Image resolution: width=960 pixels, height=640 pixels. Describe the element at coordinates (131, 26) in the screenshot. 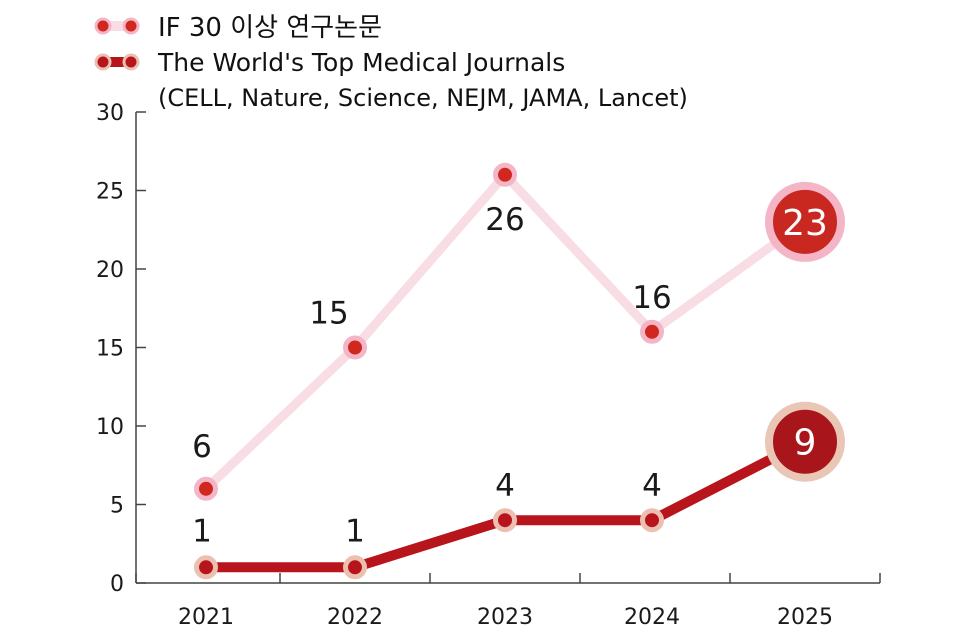

I see `legend-marker-if30-right` at that location.